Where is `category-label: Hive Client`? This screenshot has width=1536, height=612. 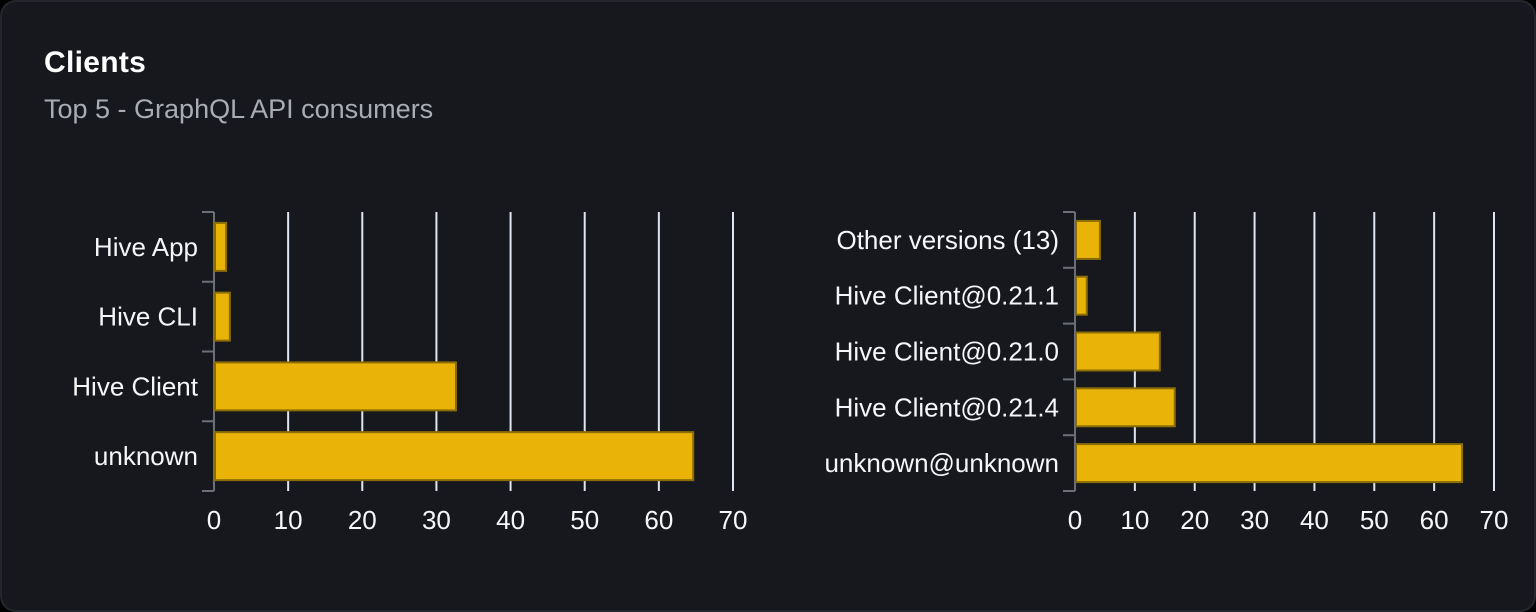 category-label: Hive Client is located at coordinates (135, 386).